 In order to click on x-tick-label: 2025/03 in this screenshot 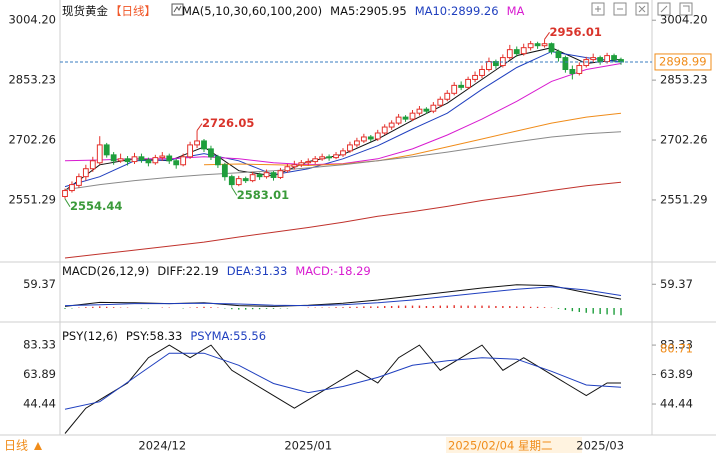, I will do `click(600, 446)`.